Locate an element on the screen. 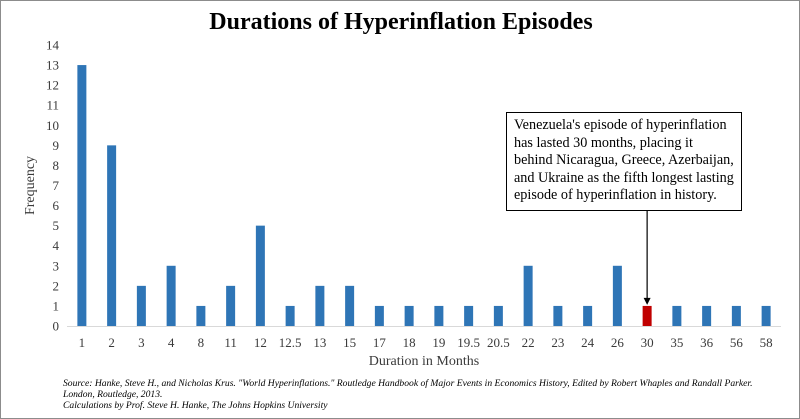 This screenshot has width=800, height=419. x-tick-label: 56 is located at coordinates (737, 342).